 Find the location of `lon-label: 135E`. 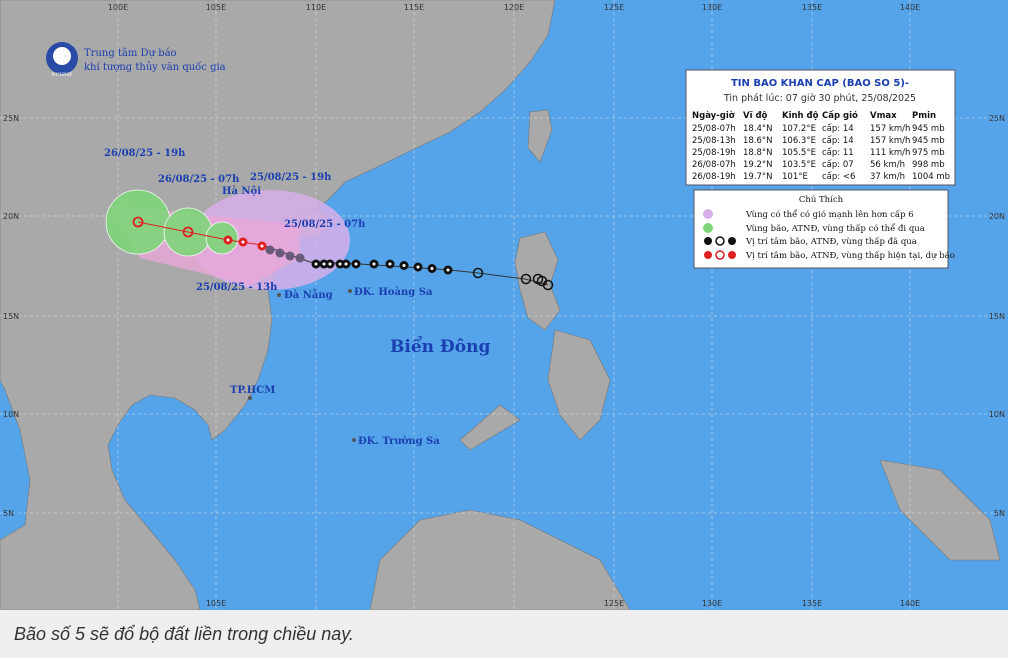

lon-label: 135E is located at coordinates (812, 7).